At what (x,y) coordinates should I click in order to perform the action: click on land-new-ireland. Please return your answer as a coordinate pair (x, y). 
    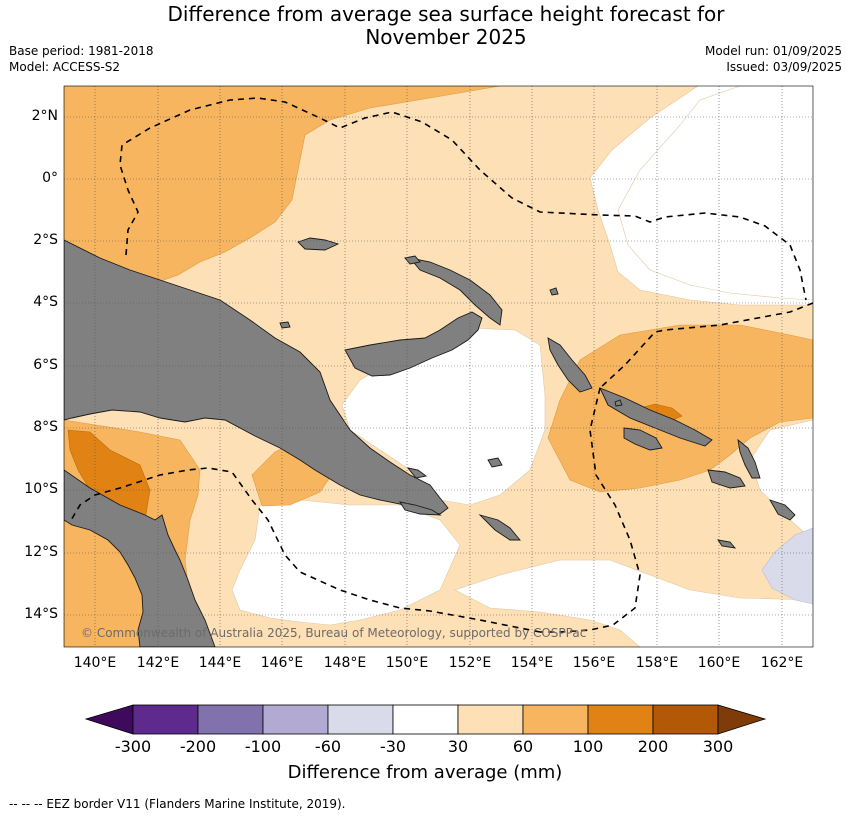
    Looking at the image, I should click on (455, 291).